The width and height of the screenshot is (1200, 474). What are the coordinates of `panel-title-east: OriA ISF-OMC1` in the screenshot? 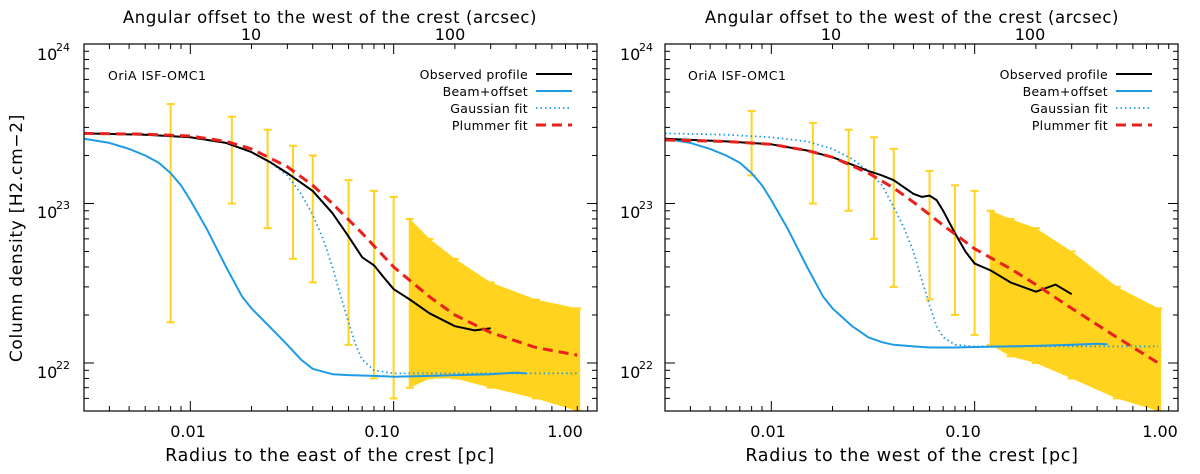 It's located at (157, 75).